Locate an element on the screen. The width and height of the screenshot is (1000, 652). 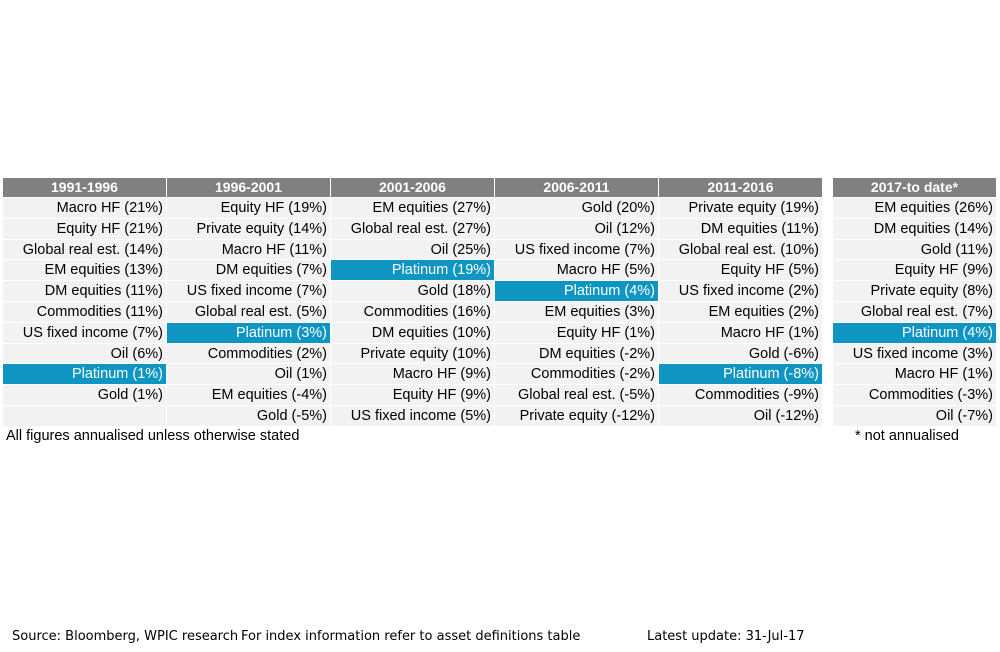
table-cell: Gold (11%) is located at coordinates (914, 249).